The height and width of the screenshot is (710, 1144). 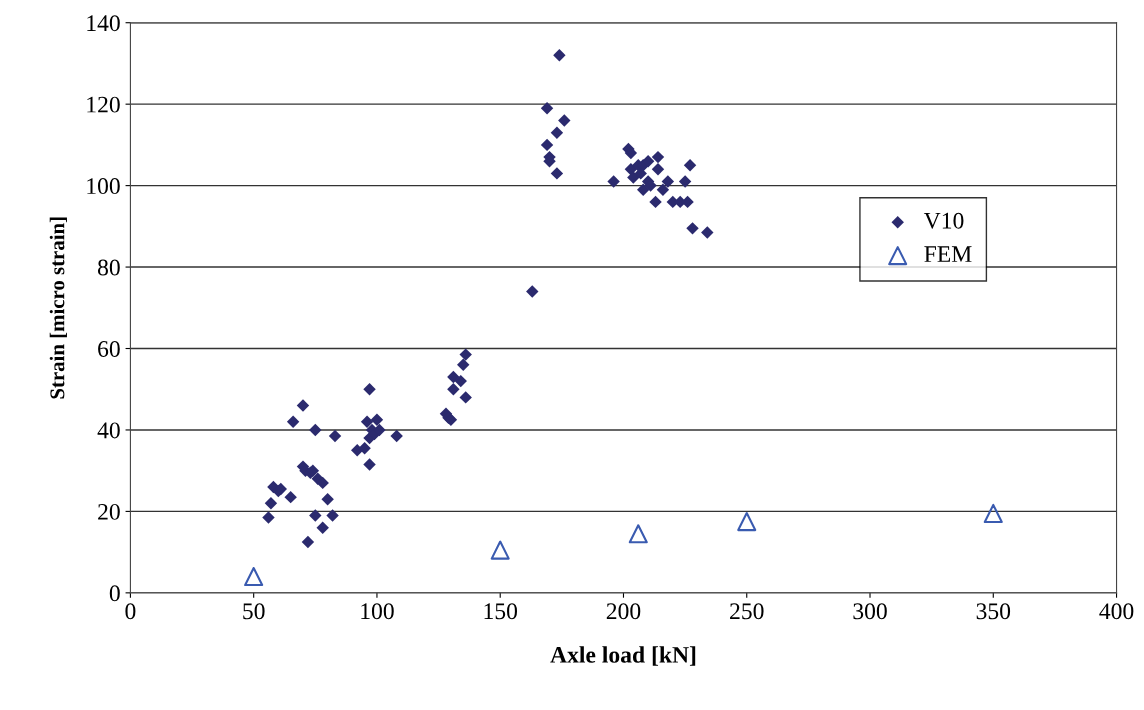 I want to click on y-tick-label: 100, so click(x=103, y=186).